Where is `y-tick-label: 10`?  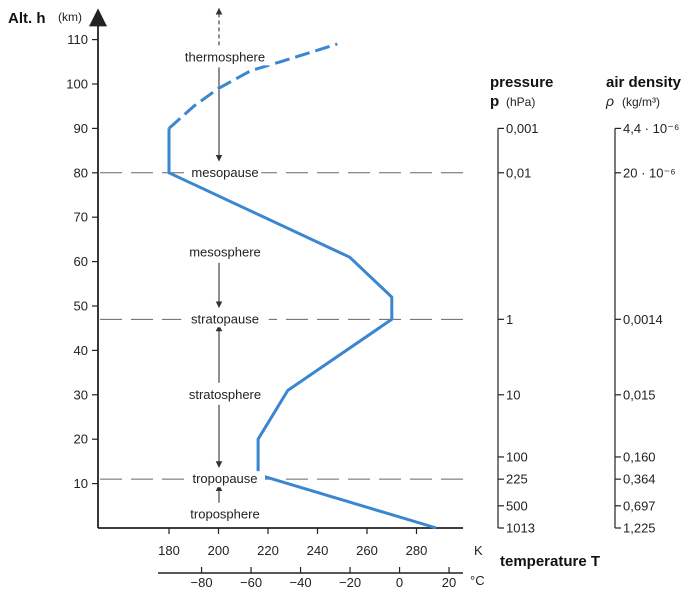
y-tick-label: 10 is located at coordinates (81, 483).